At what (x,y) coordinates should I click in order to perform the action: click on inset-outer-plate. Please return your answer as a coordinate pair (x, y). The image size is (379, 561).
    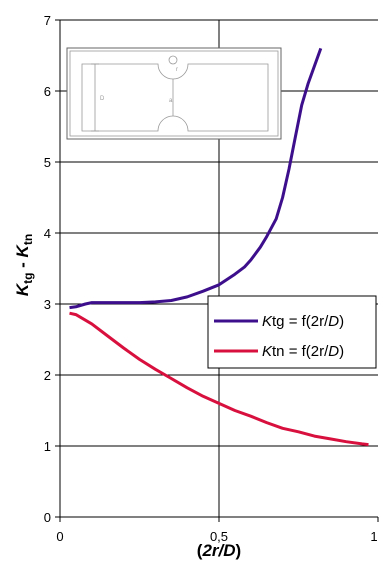
    Looking at the image, I should click on (174, 93).